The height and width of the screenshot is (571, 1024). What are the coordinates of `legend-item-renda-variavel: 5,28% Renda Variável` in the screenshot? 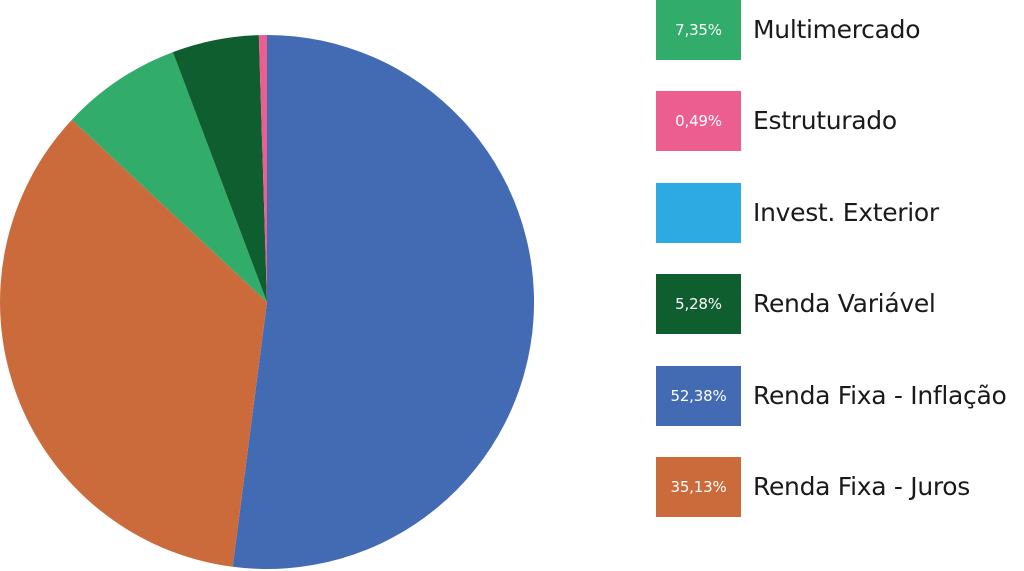 It's located at (840, 304).